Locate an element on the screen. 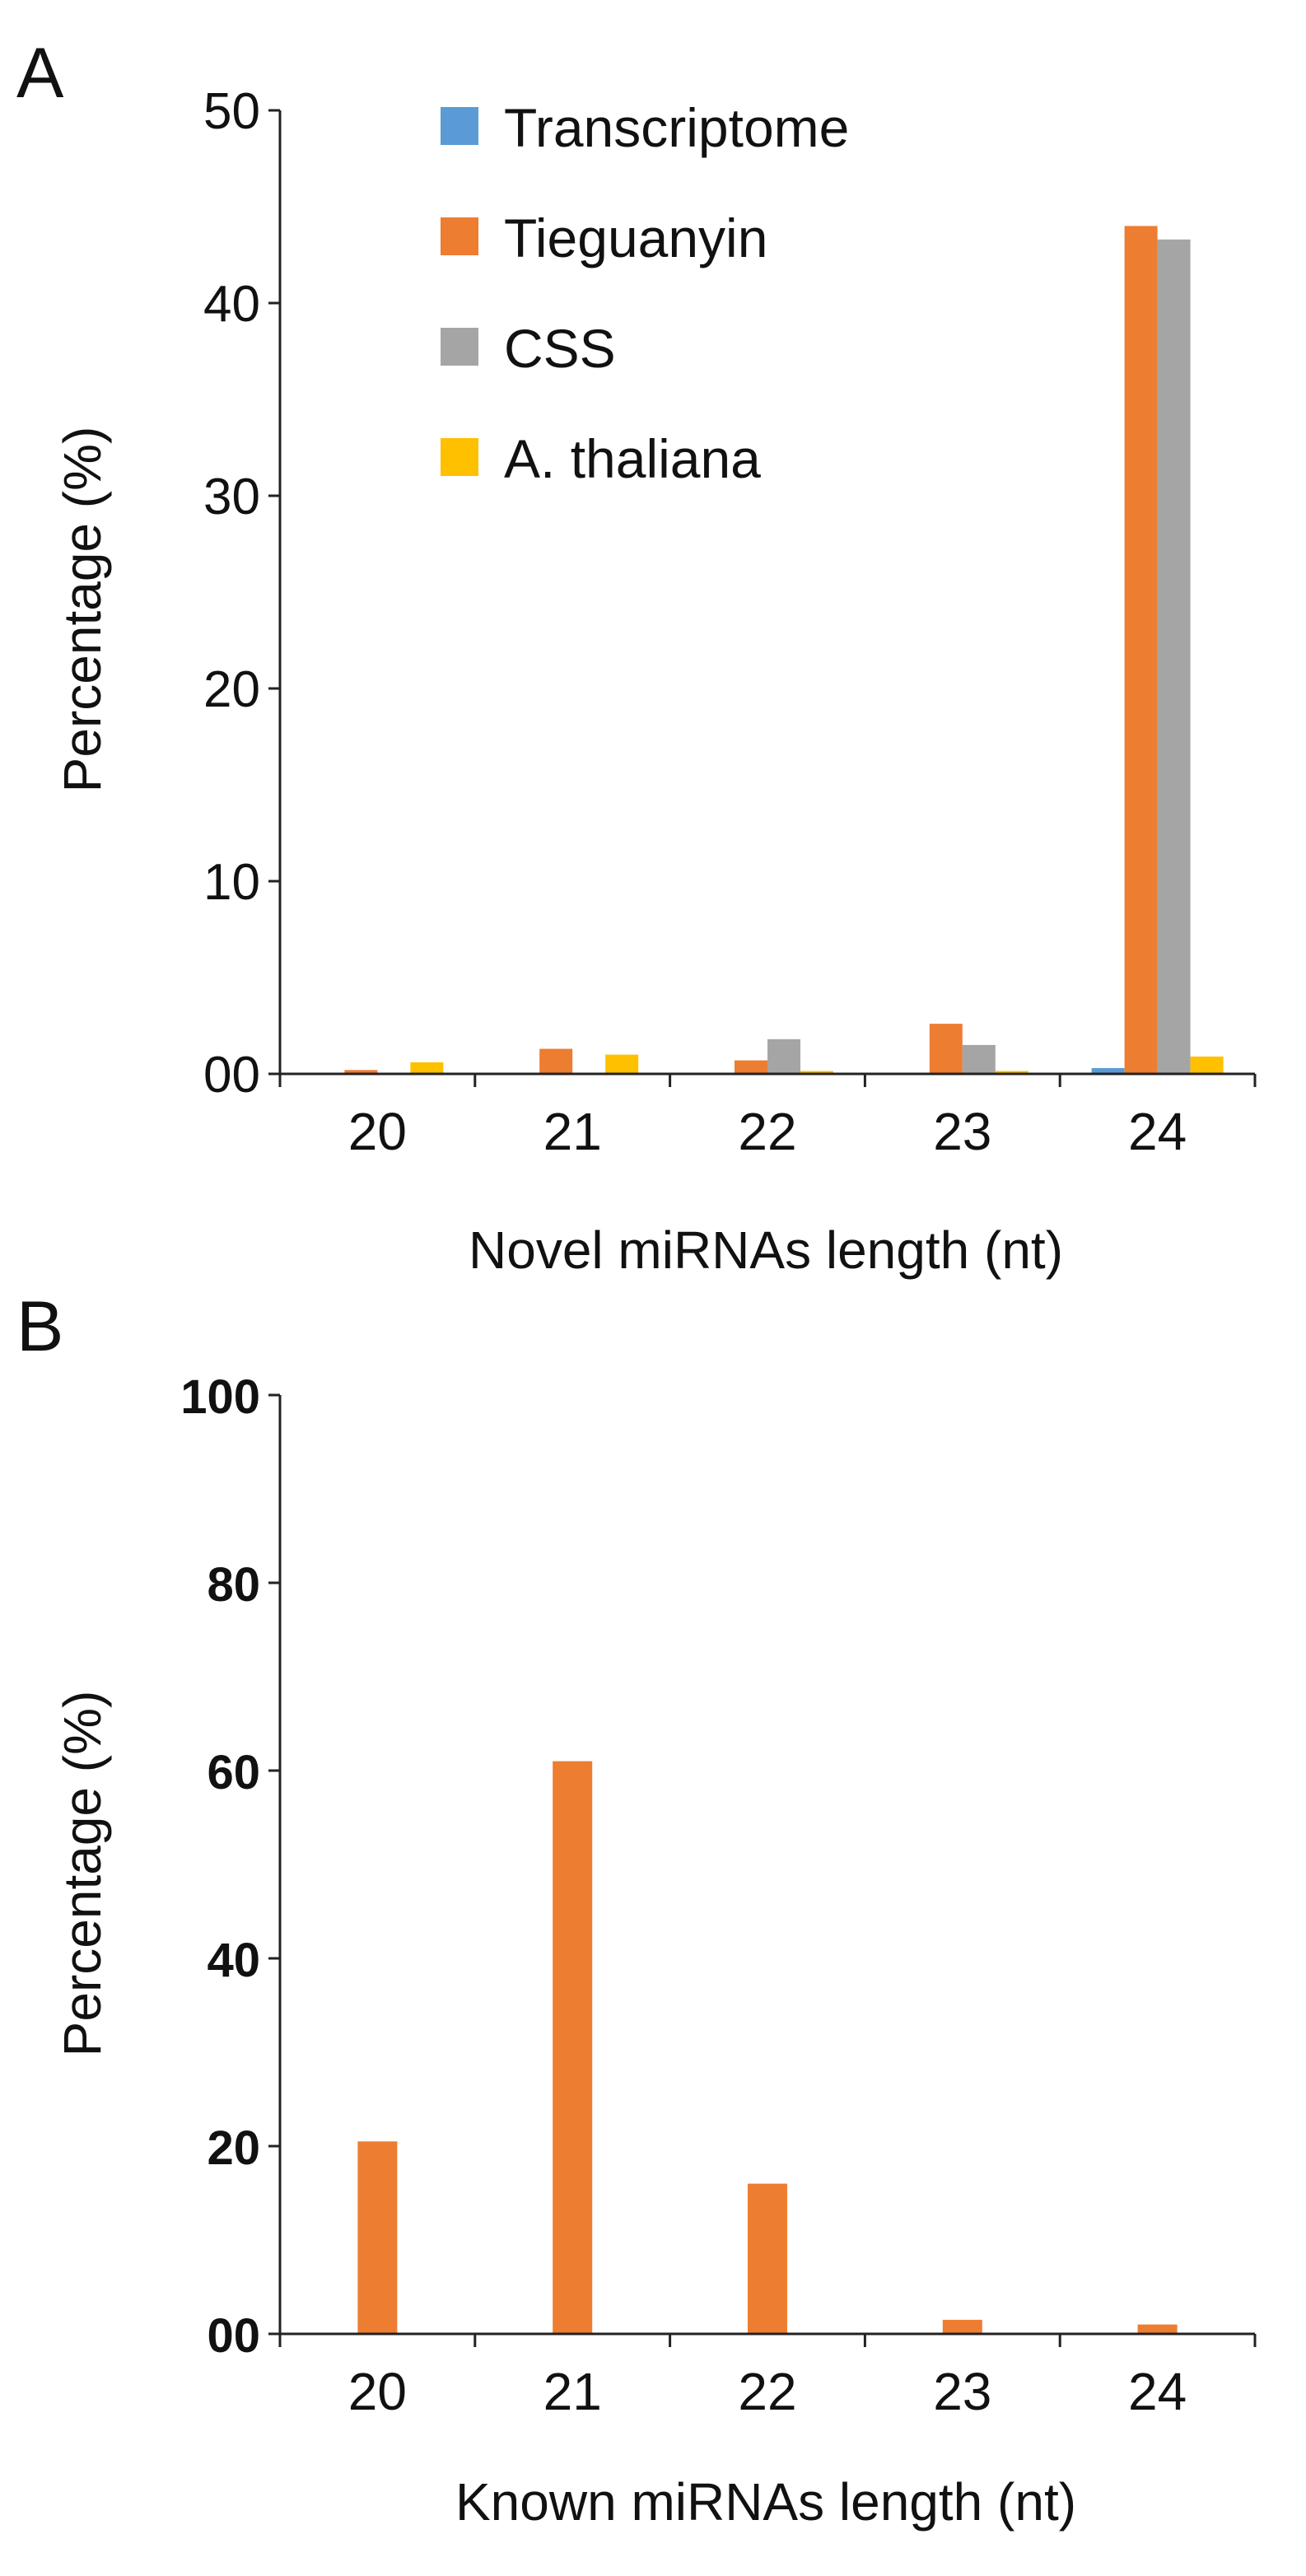  a-x-tick-label: 22 is located at coordinates (767, 1131).